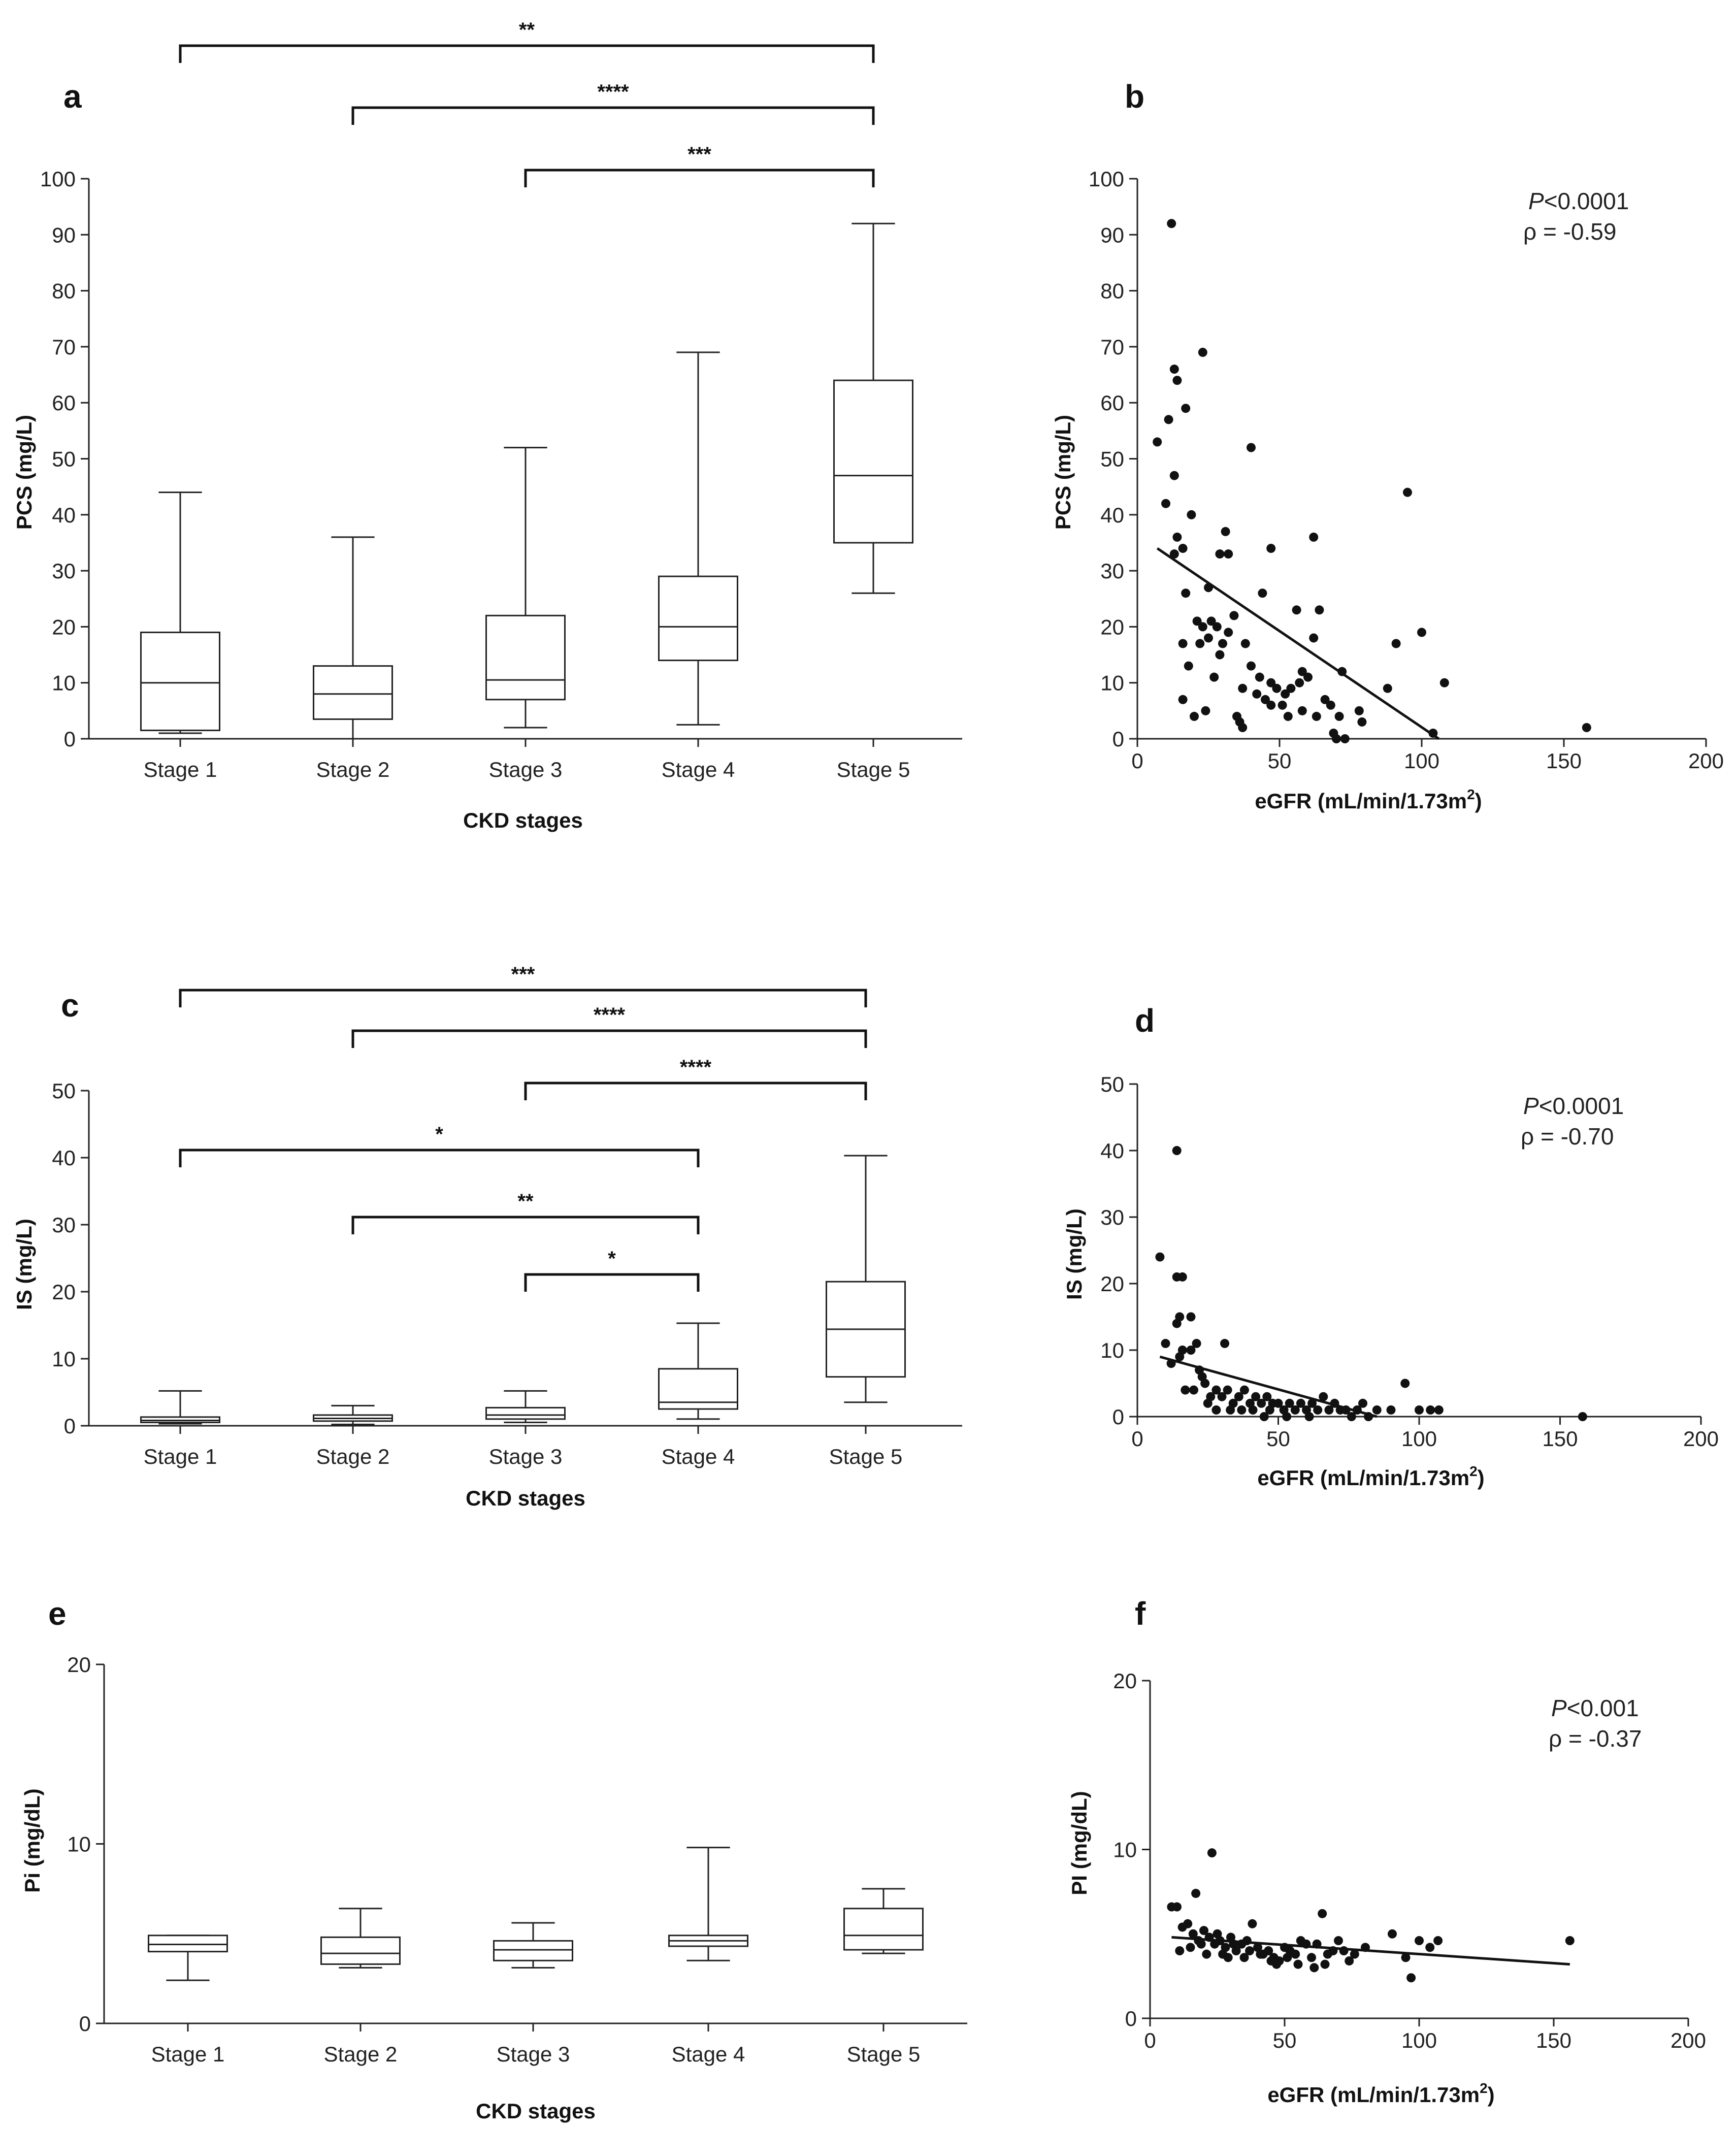  What do you see at coordinates (70, 1006) in the screenshot?
I see `panel-c-letter: c` at bounding box center [70, 1006].